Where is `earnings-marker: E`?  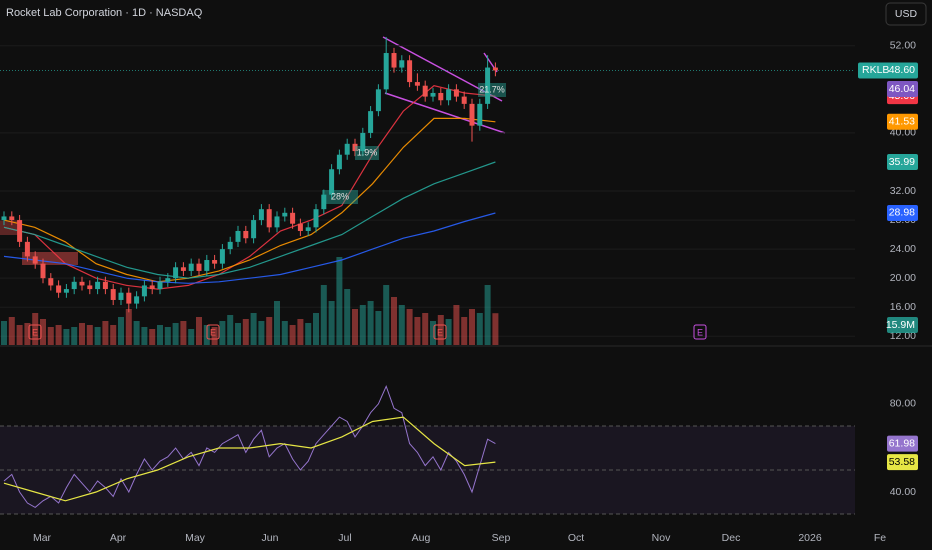
earnings-marker: E is located at coordinates (440, 332).